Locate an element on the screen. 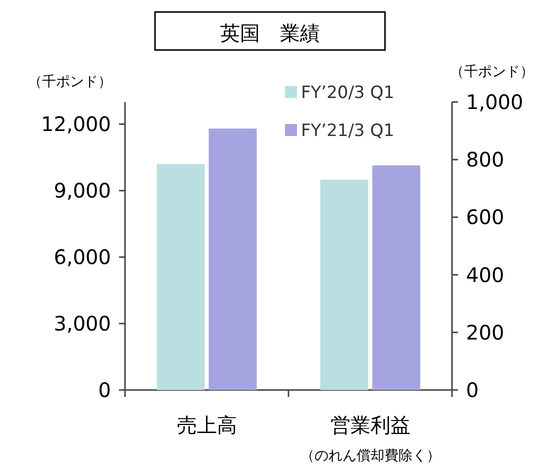 This screenshot has height=470, width=543. y2-tick-label: 800 is located at coordinates (485, 160).